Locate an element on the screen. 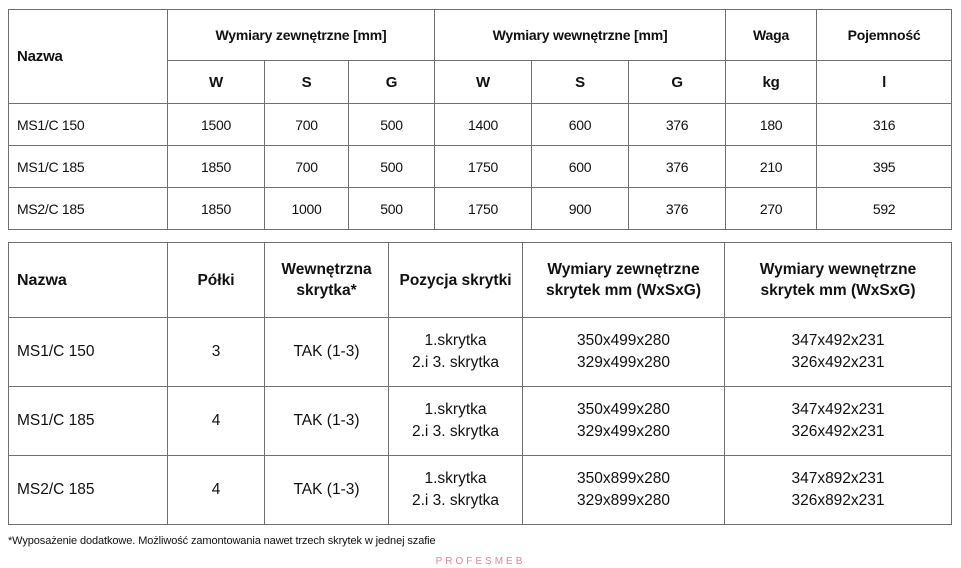 The width and height of the screenshot is (961, 568). cell-weight: 180 is located at coordinates (771, 124).